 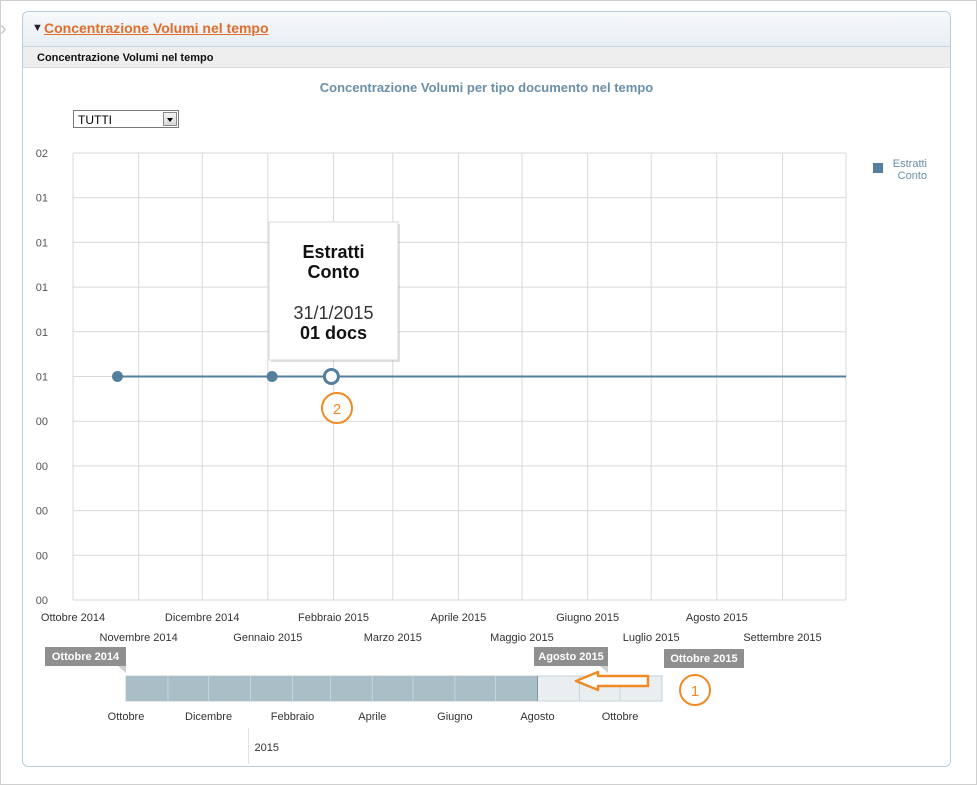 I want to click on panel-header: ▼ Concentrazione Volumi nel tempo, so click(x=486, y=29).